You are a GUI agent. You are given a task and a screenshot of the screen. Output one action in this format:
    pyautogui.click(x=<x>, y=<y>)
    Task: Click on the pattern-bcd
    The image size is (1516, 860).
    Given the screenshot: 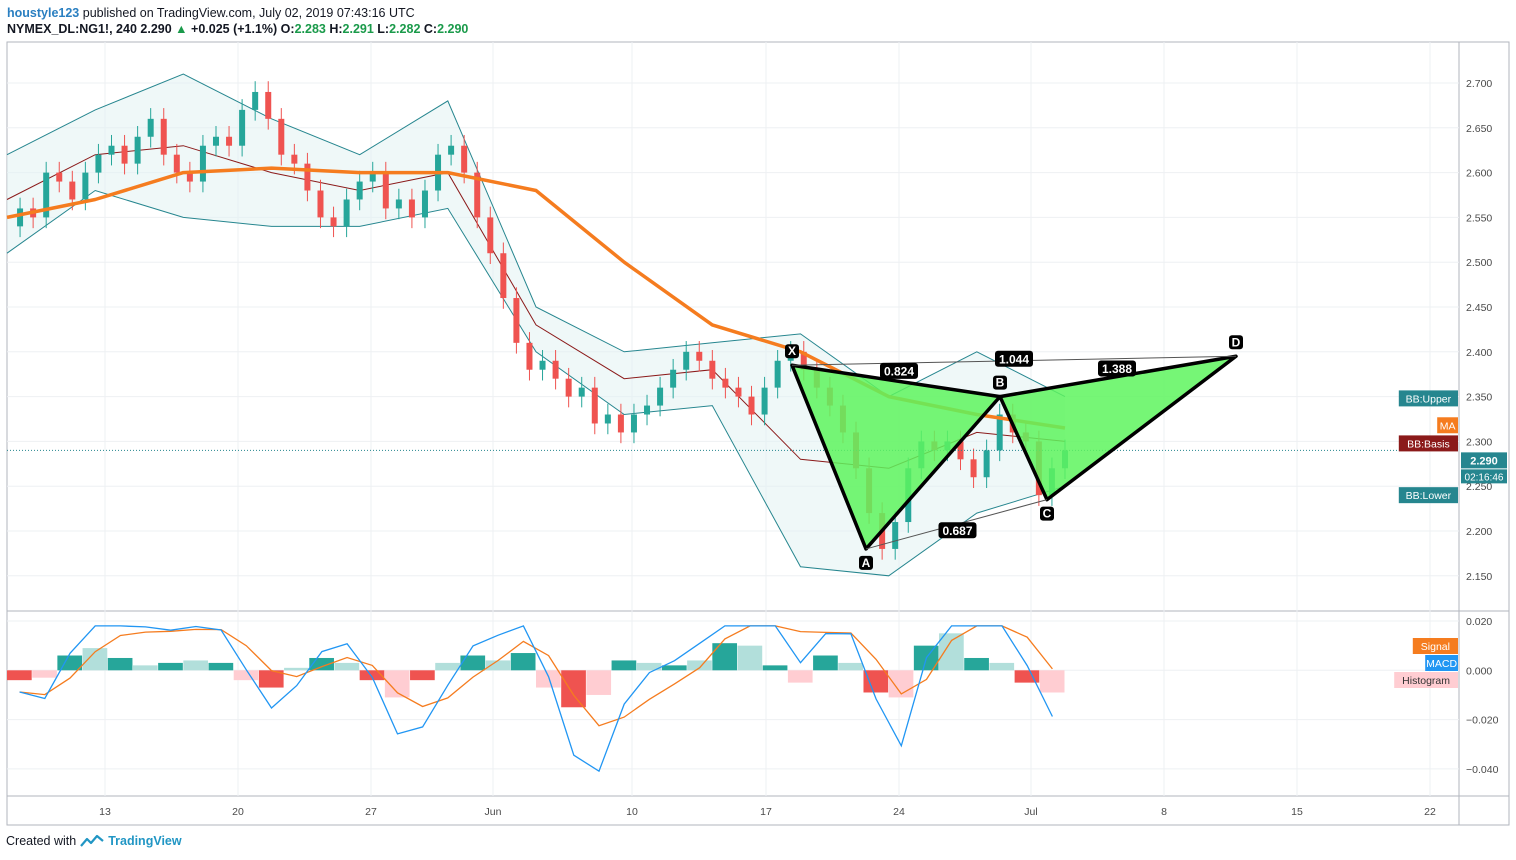 What is the action you would take?
    pyautogui.click(x=1118, y=428)
    